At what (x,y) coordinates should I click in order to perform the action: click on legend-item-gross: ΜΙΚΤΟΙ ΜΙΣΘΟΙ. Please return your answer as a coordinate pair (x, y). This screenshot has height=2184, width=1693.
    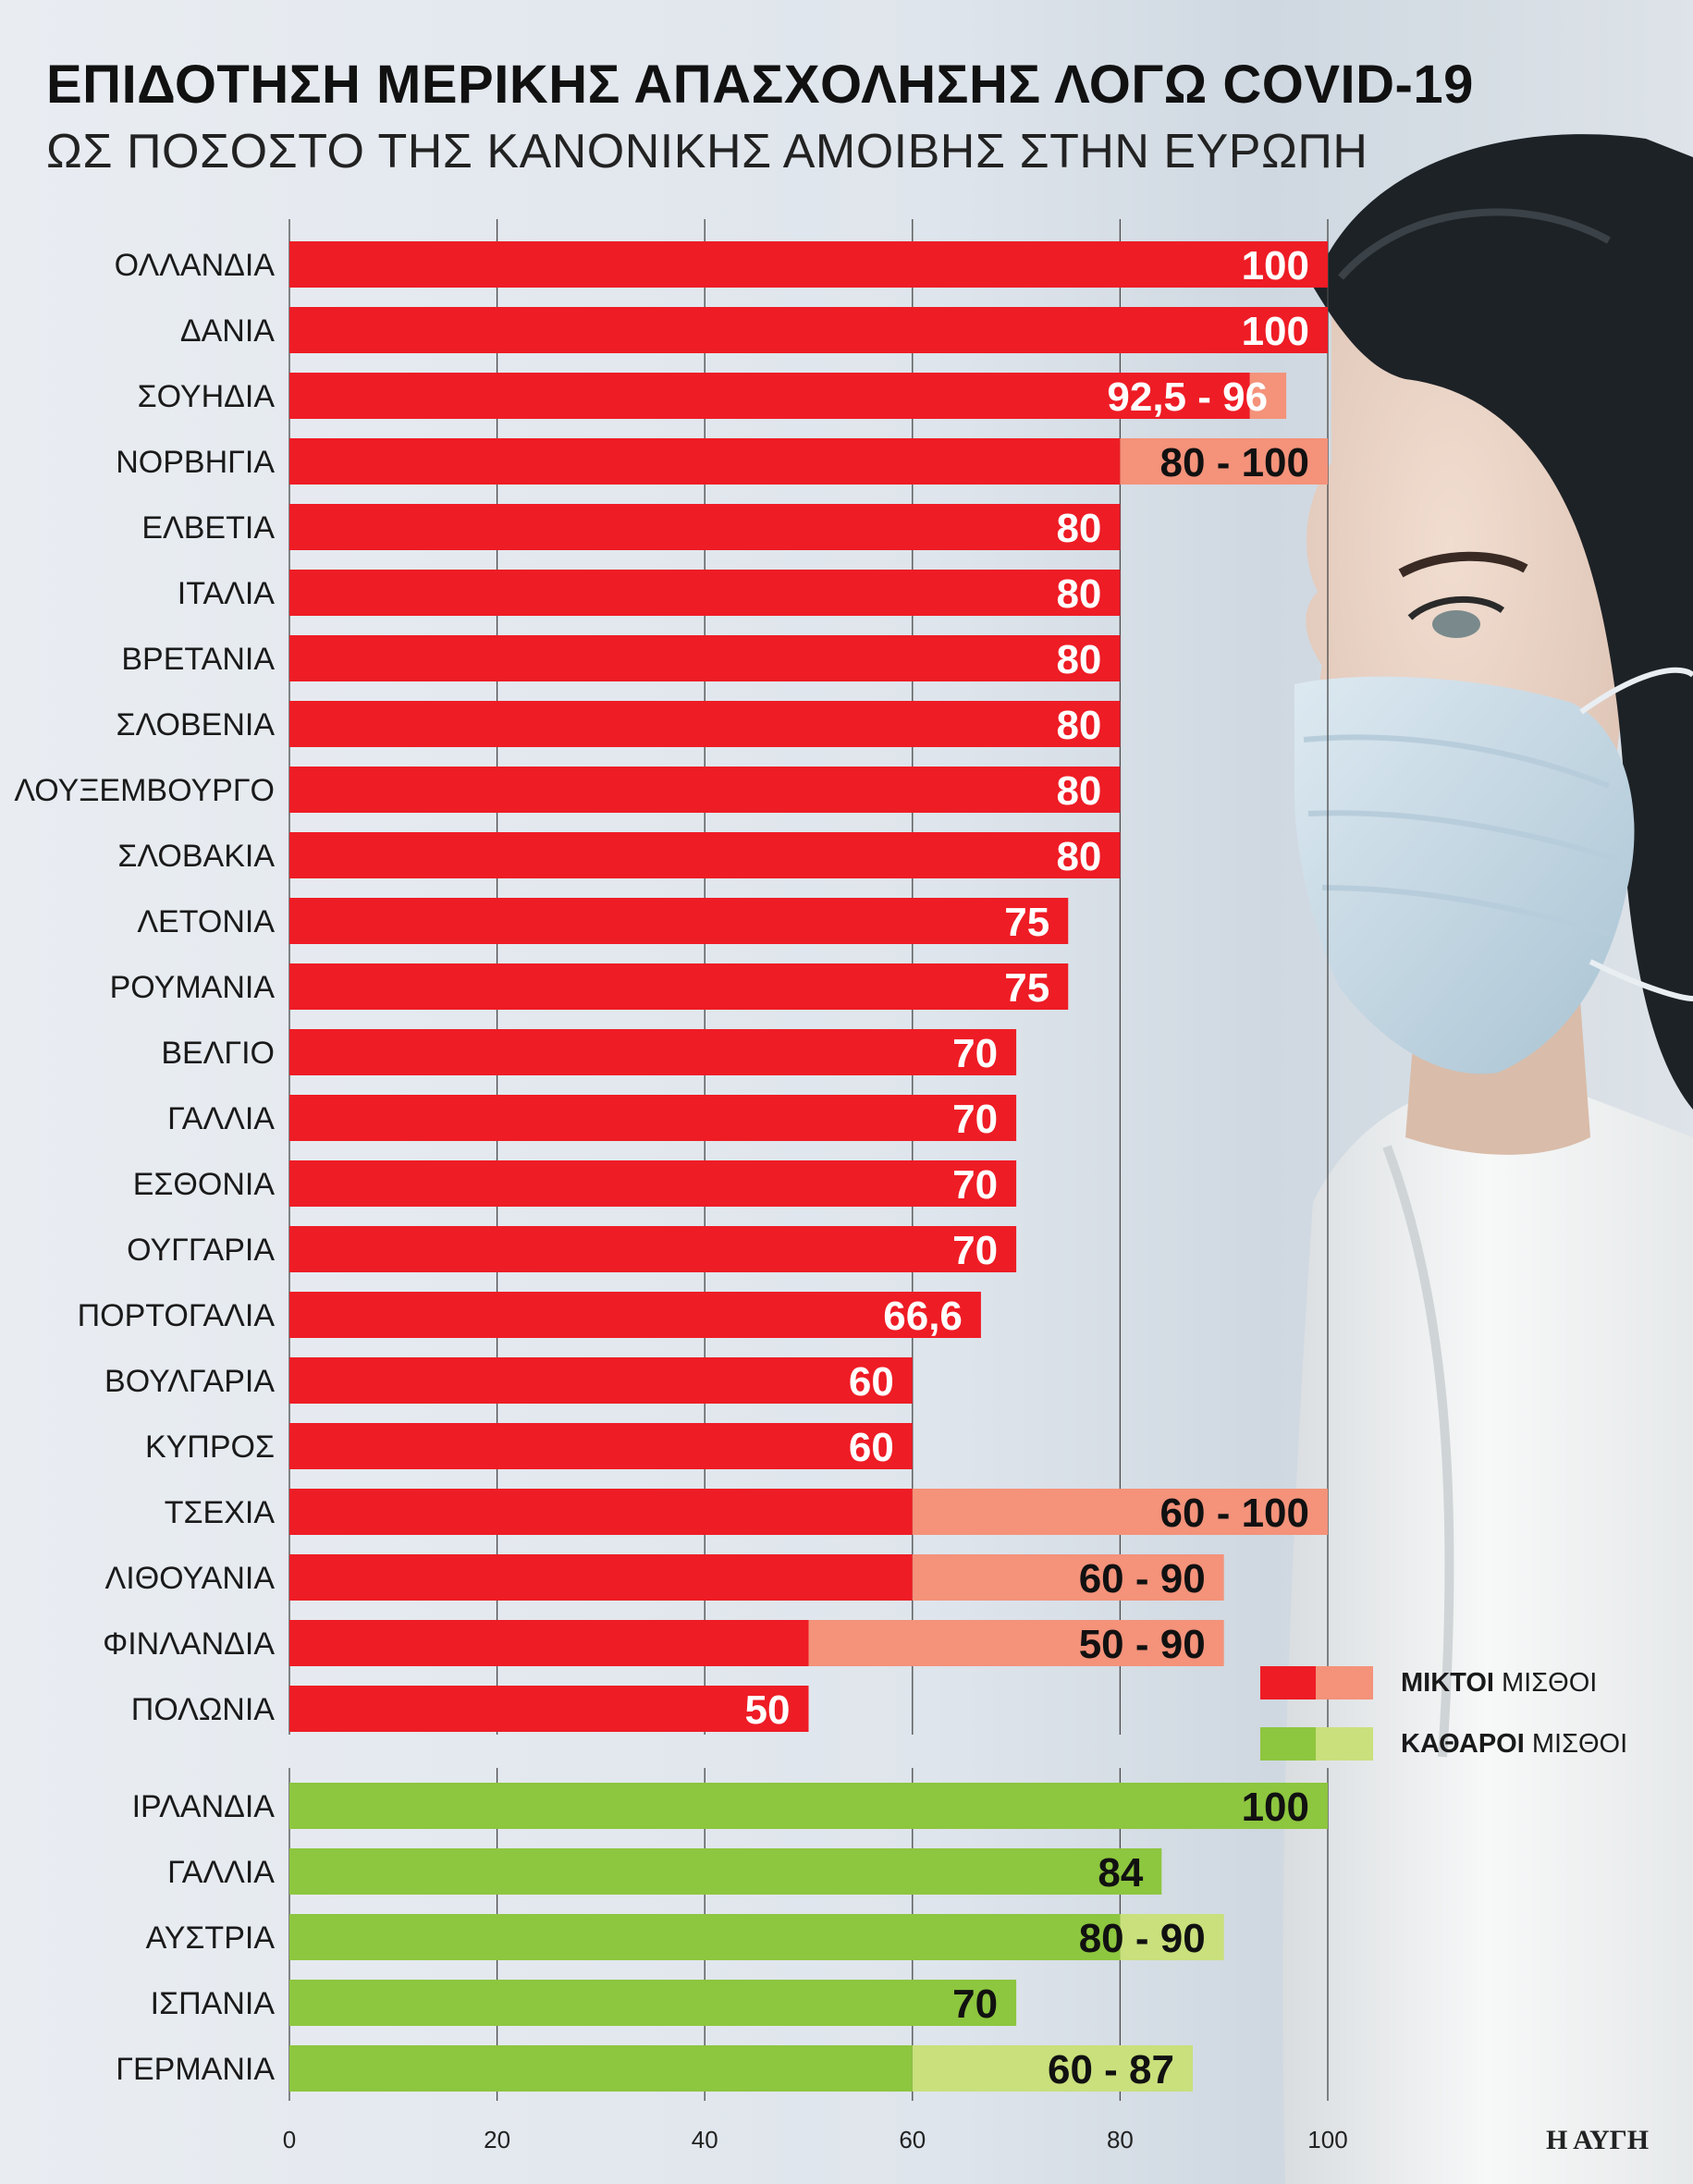
    Looking at the image, I should click on (1468, 1682).